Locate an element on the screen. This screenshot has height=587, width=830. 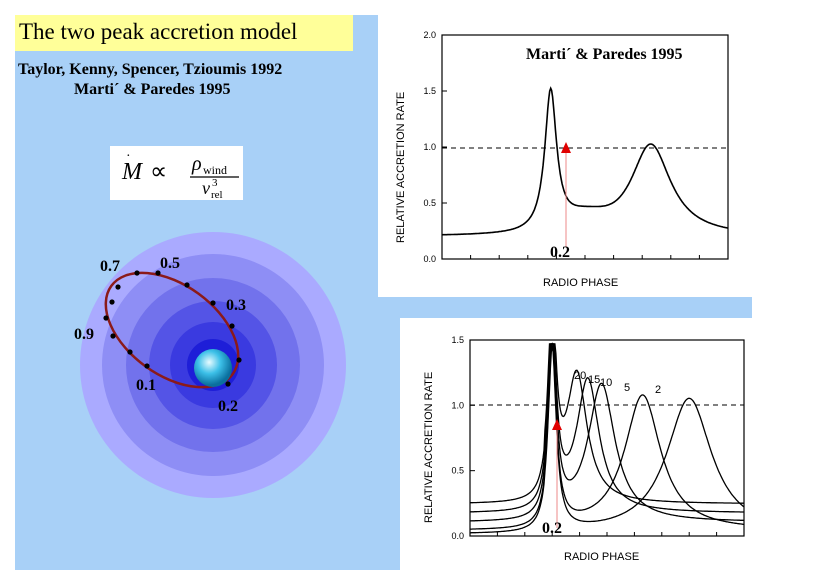
formula-numerator: ρ is located at coordinates (196, 164).